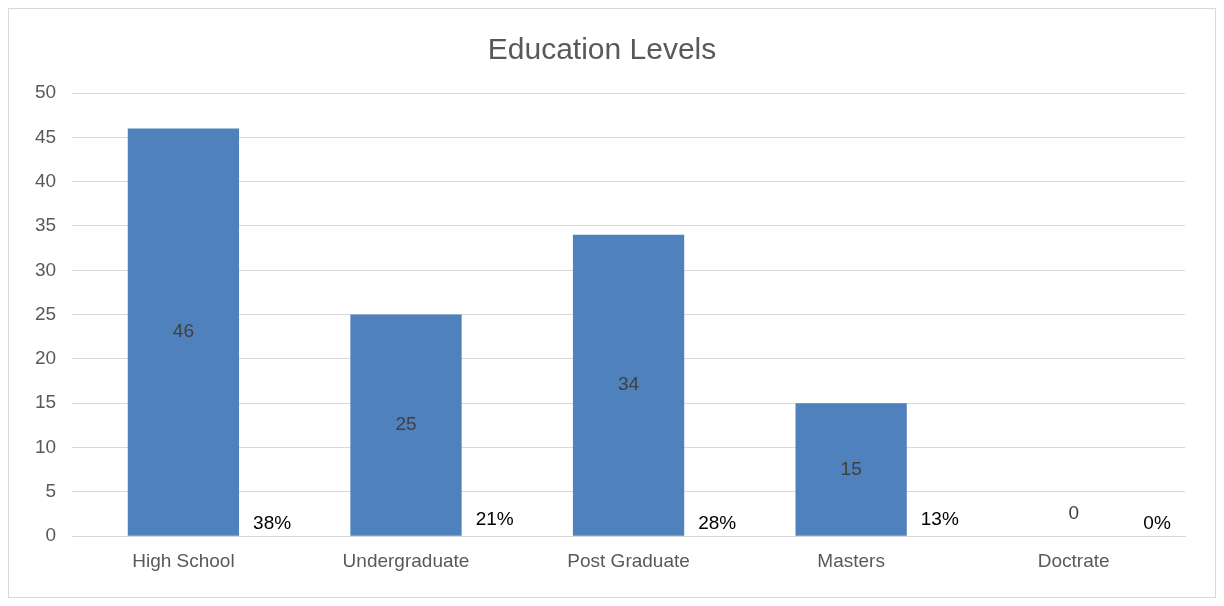 Image resolution: width=1224 pixels, height=606 pixels. Describe the element at coordinates (45, 269) in the screenshot. I see `y-tick-label: 30` at that location.